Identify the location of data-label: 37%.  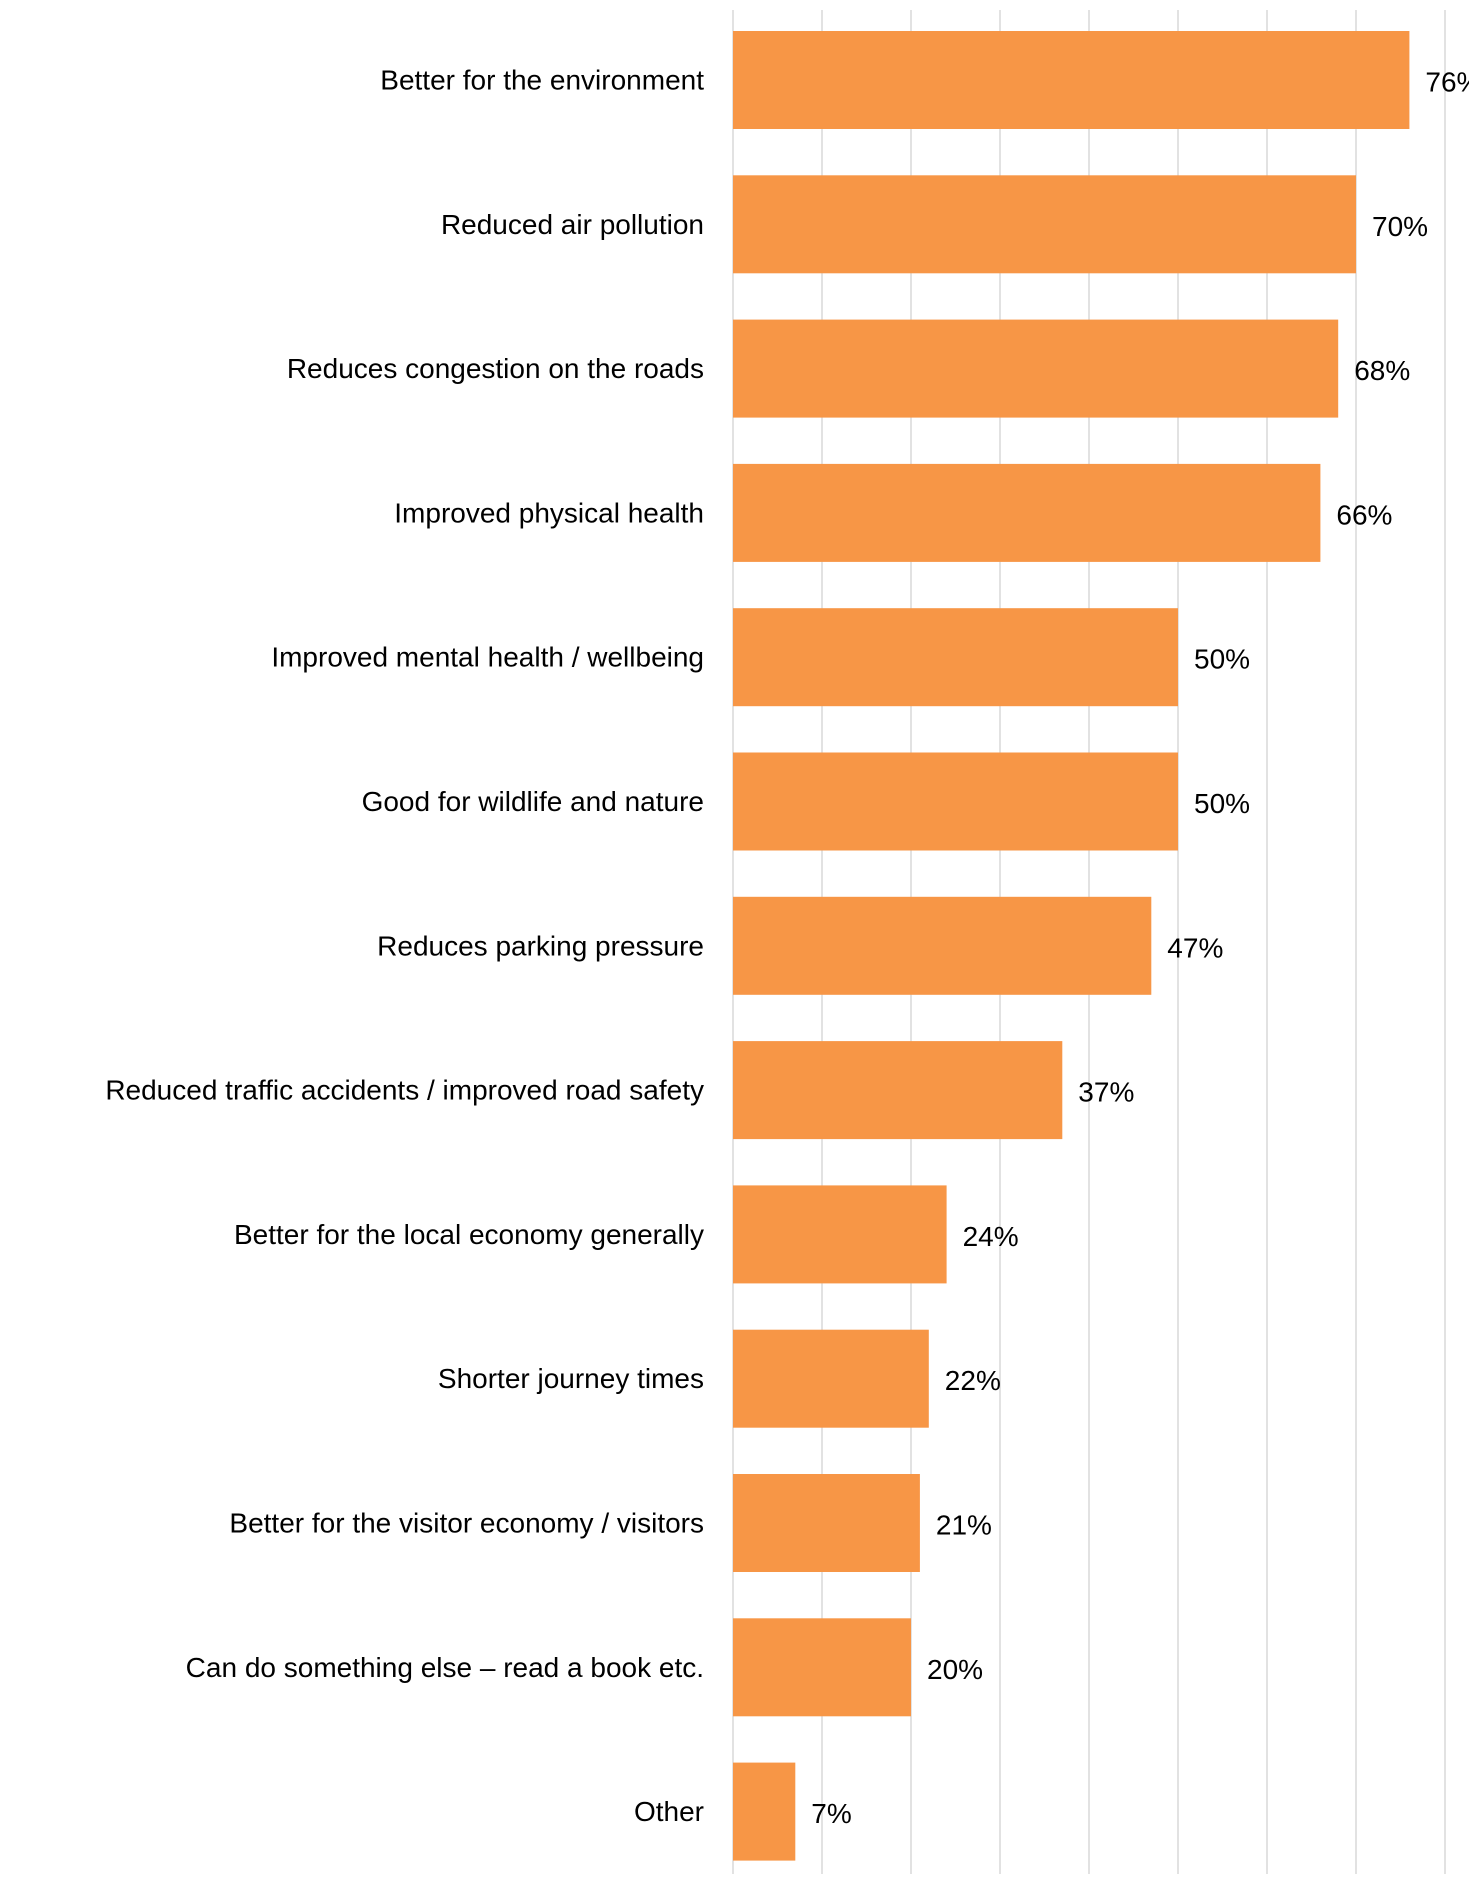
(1106, 1092).